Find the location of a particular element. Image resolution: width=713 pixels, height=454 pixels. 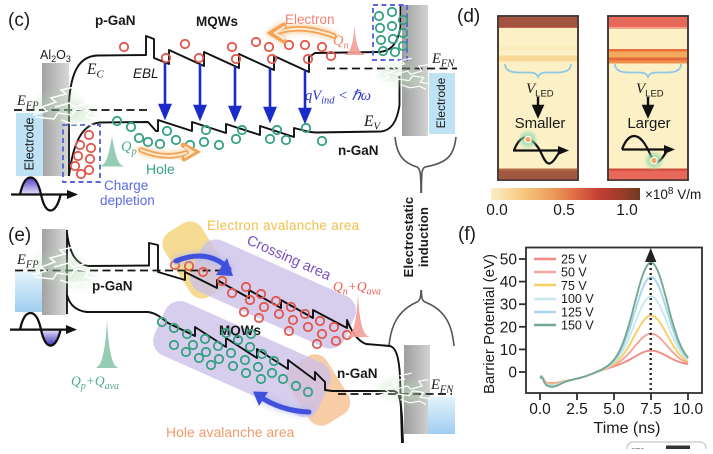

svg-text: Time (ns) is located at coordinates (627, 428).